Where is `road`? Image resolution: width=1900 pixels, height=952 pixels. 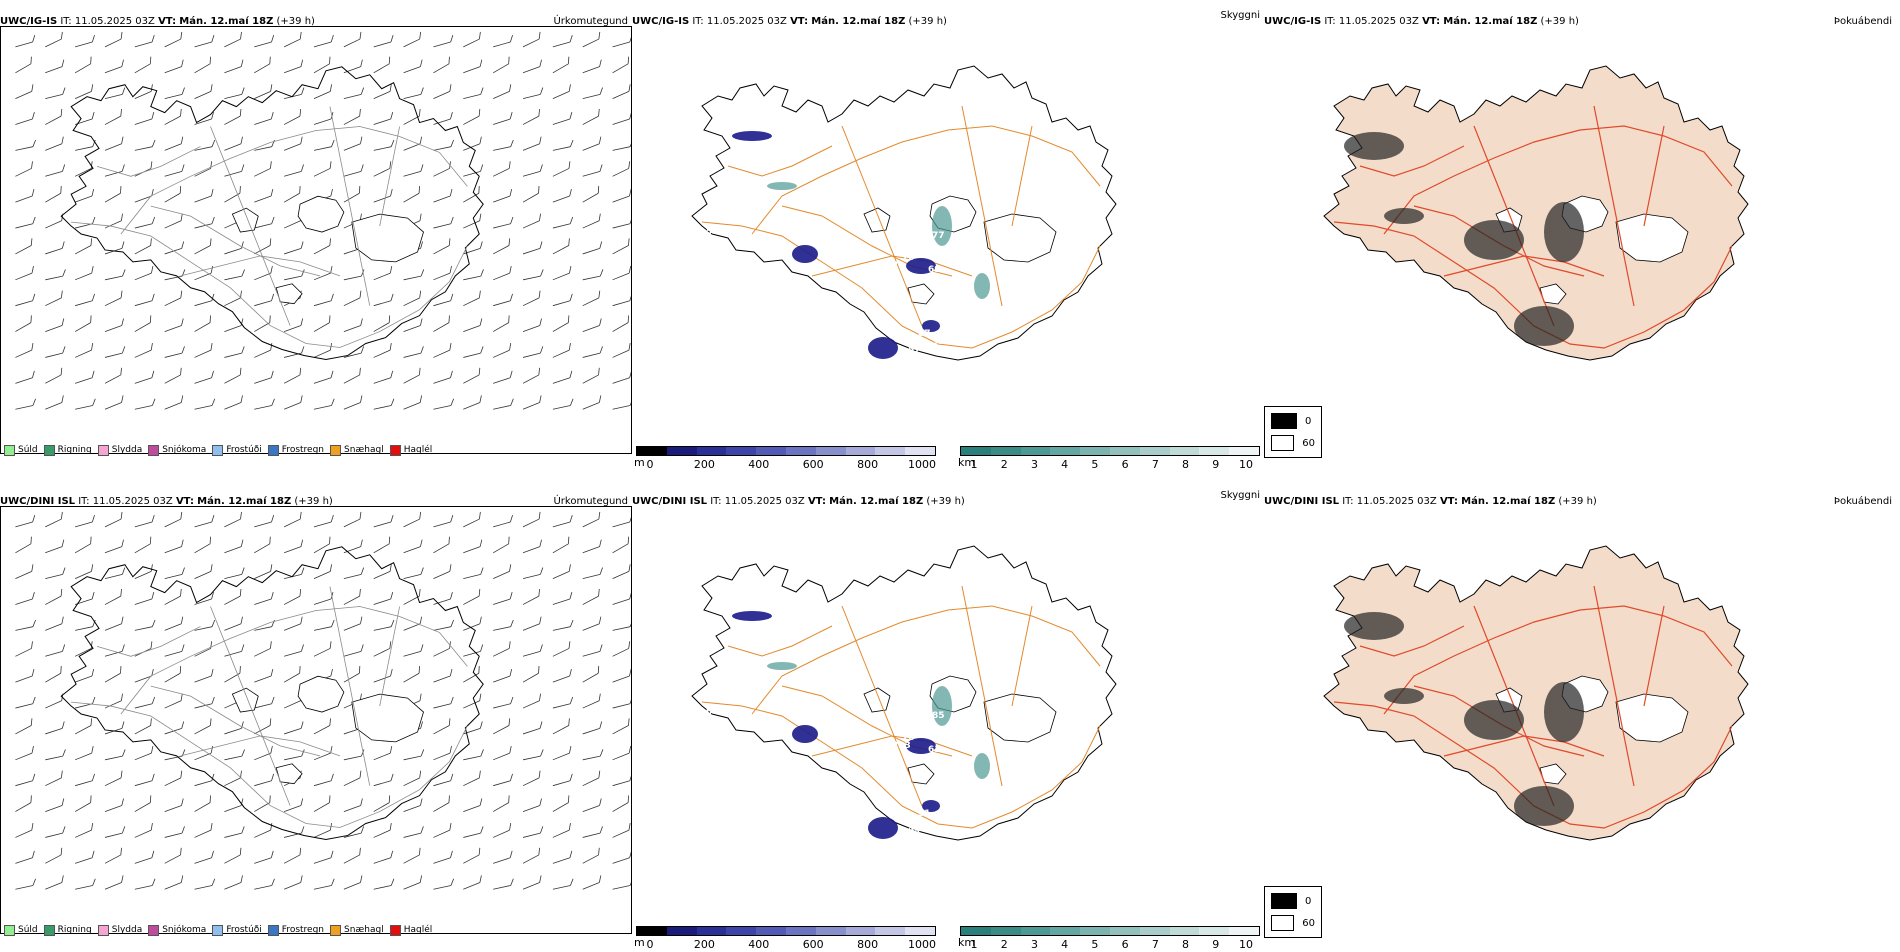 road is located at coordinates (389, 176).